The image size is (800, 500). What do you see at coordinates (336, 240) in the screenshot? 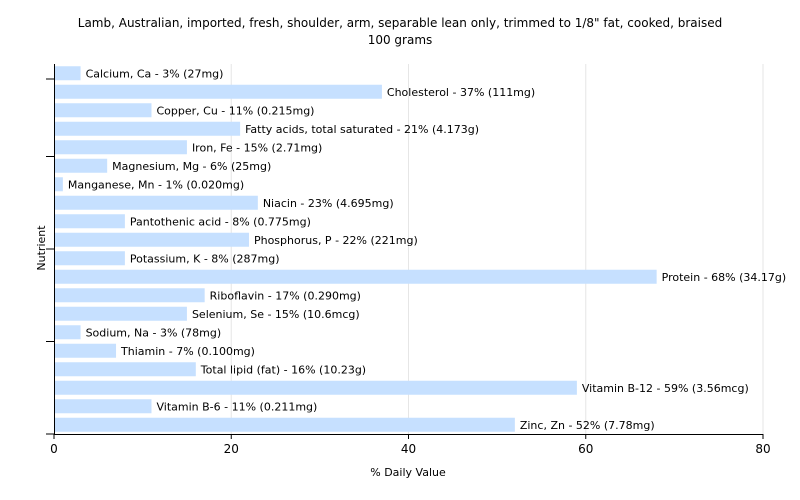
I see `bar-label: Phosphorus, P - 22% (221mg)` at bounding box center [336, 240].